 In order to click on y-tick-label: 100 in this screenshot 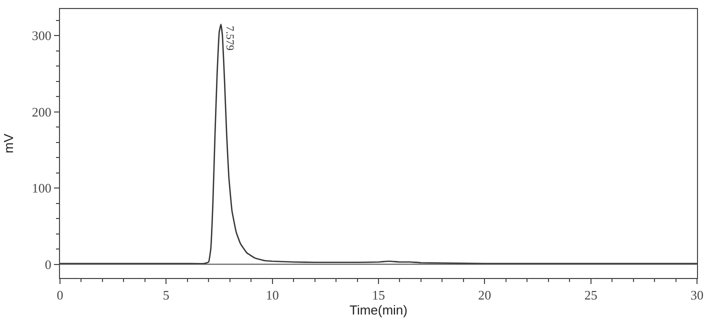, I will do `click(42, 188)`.